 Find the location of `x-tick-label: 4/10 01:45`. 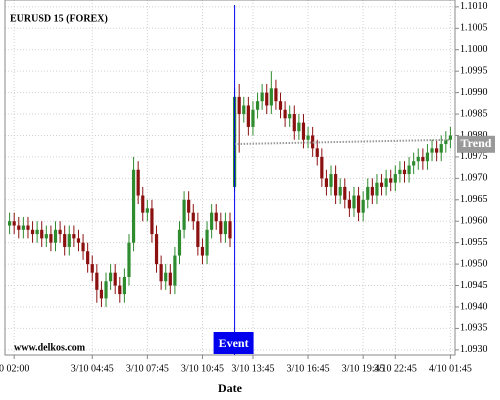

x-tick-label: 4/10 01:45 is located at coordinates (450, 368).